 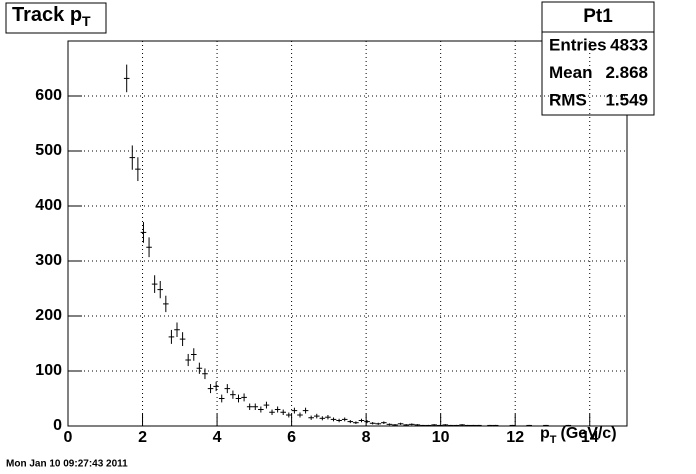 What do you see at coordinates (48, 315) in the screenshot?
I see `y-tick-label: 200` at bounding box center [48, 315].